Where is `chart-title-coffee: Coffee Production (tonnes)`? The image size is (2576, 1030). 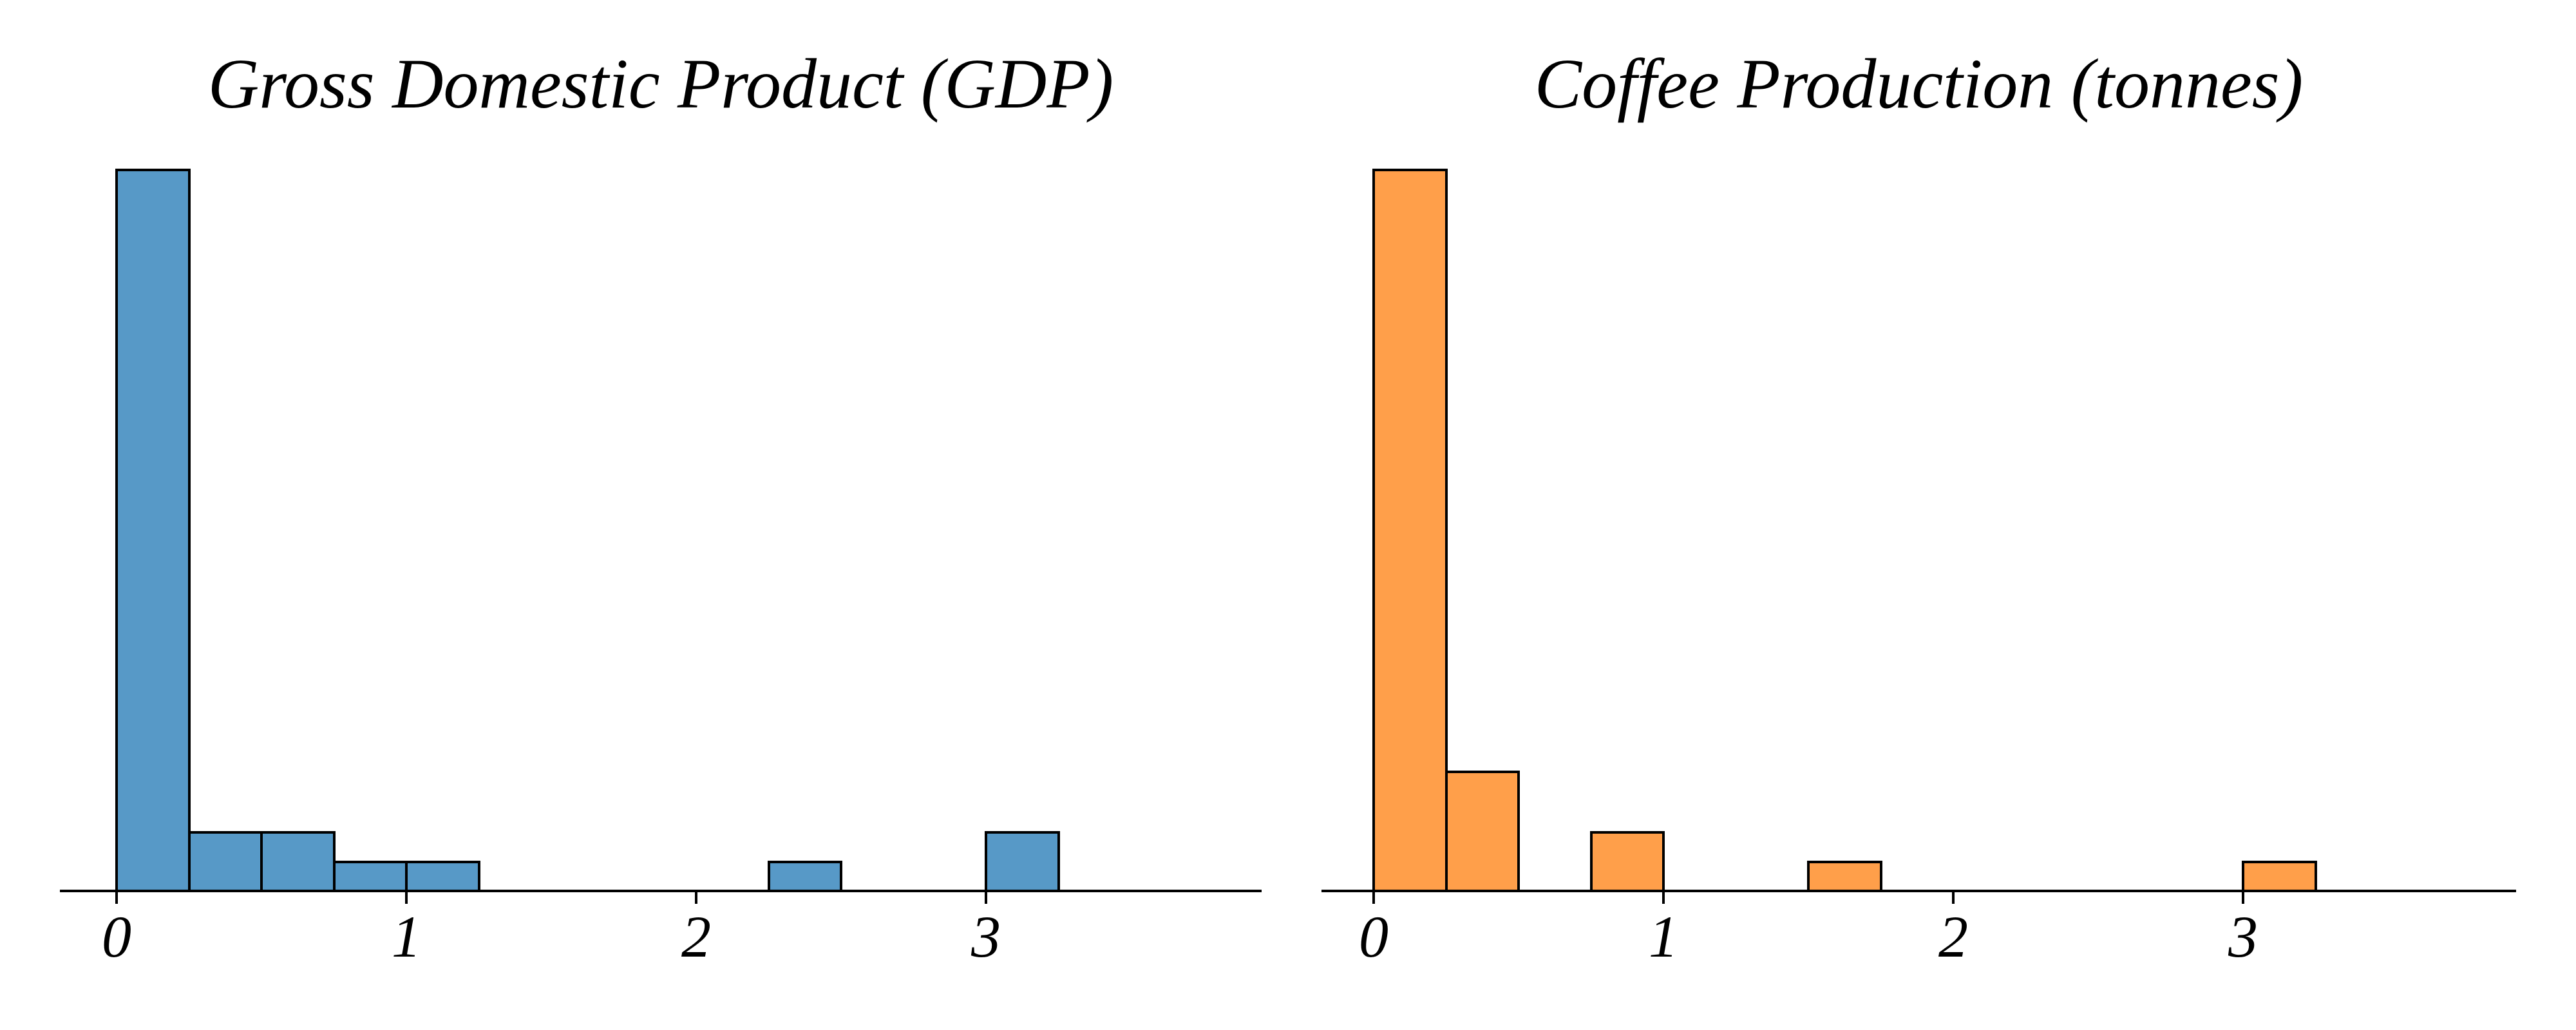
chart-title-coffee: Coffee Production (tonnes) is located at coordinates (1919, 84).